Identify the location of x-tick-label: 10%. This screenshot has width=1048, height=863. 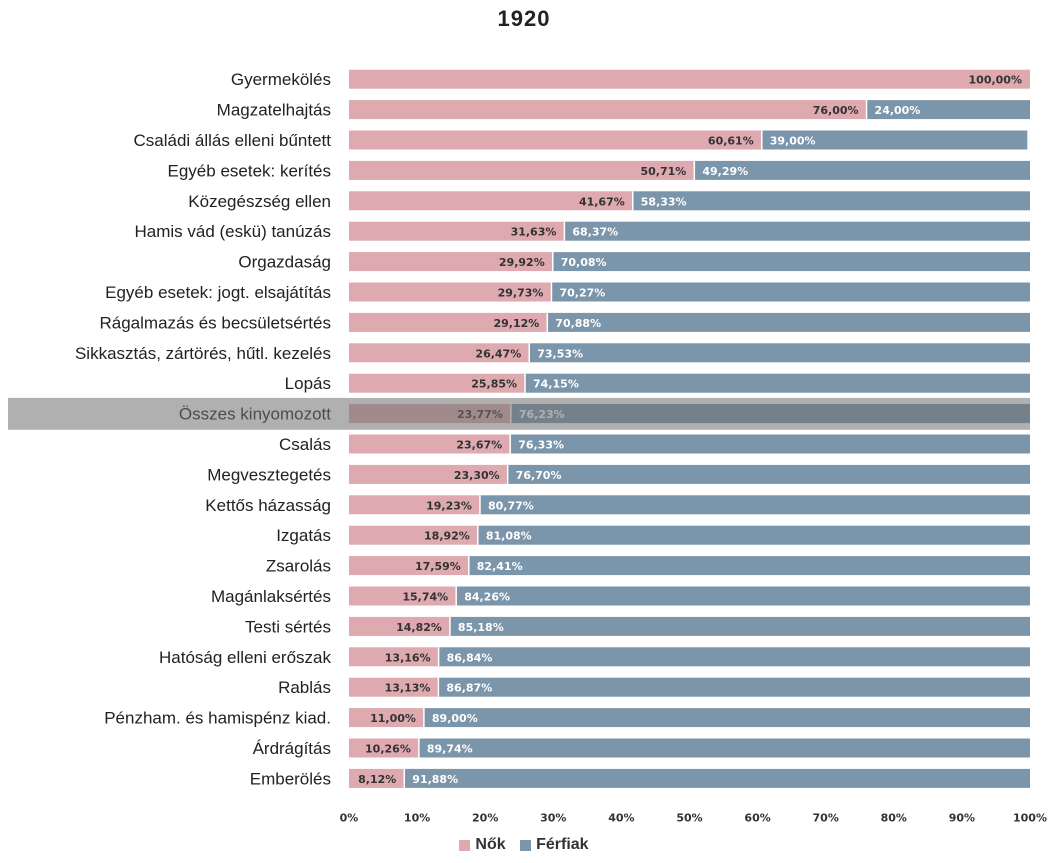
(417, 818).